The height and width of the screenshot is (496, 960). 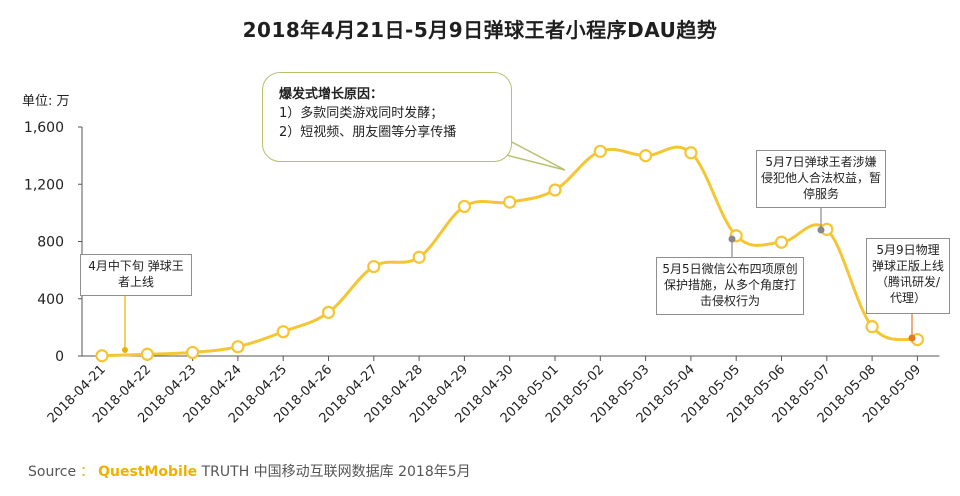 I want to click on y-tick-label: 400, so click(x=50, y=300).